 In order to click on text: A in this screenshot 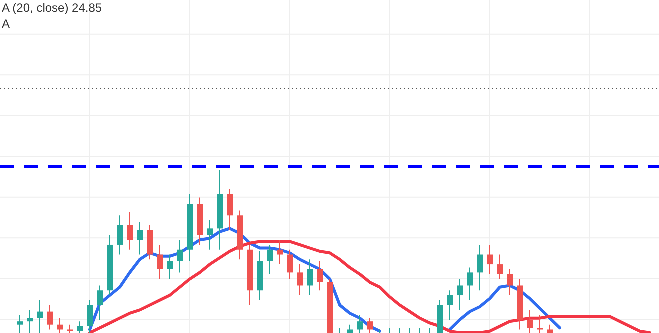, I will do `click(6, 24)`.